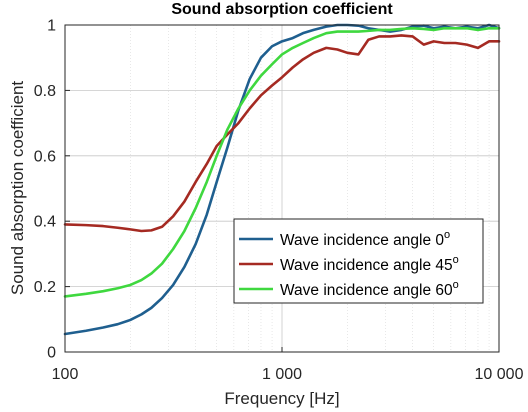 The height and width of the screenshot is (412, 528). What do you see at coordinates (499, 374) in the screenshot?
I see `x-tick-label: 10 000` at bounding box center [499, 374].